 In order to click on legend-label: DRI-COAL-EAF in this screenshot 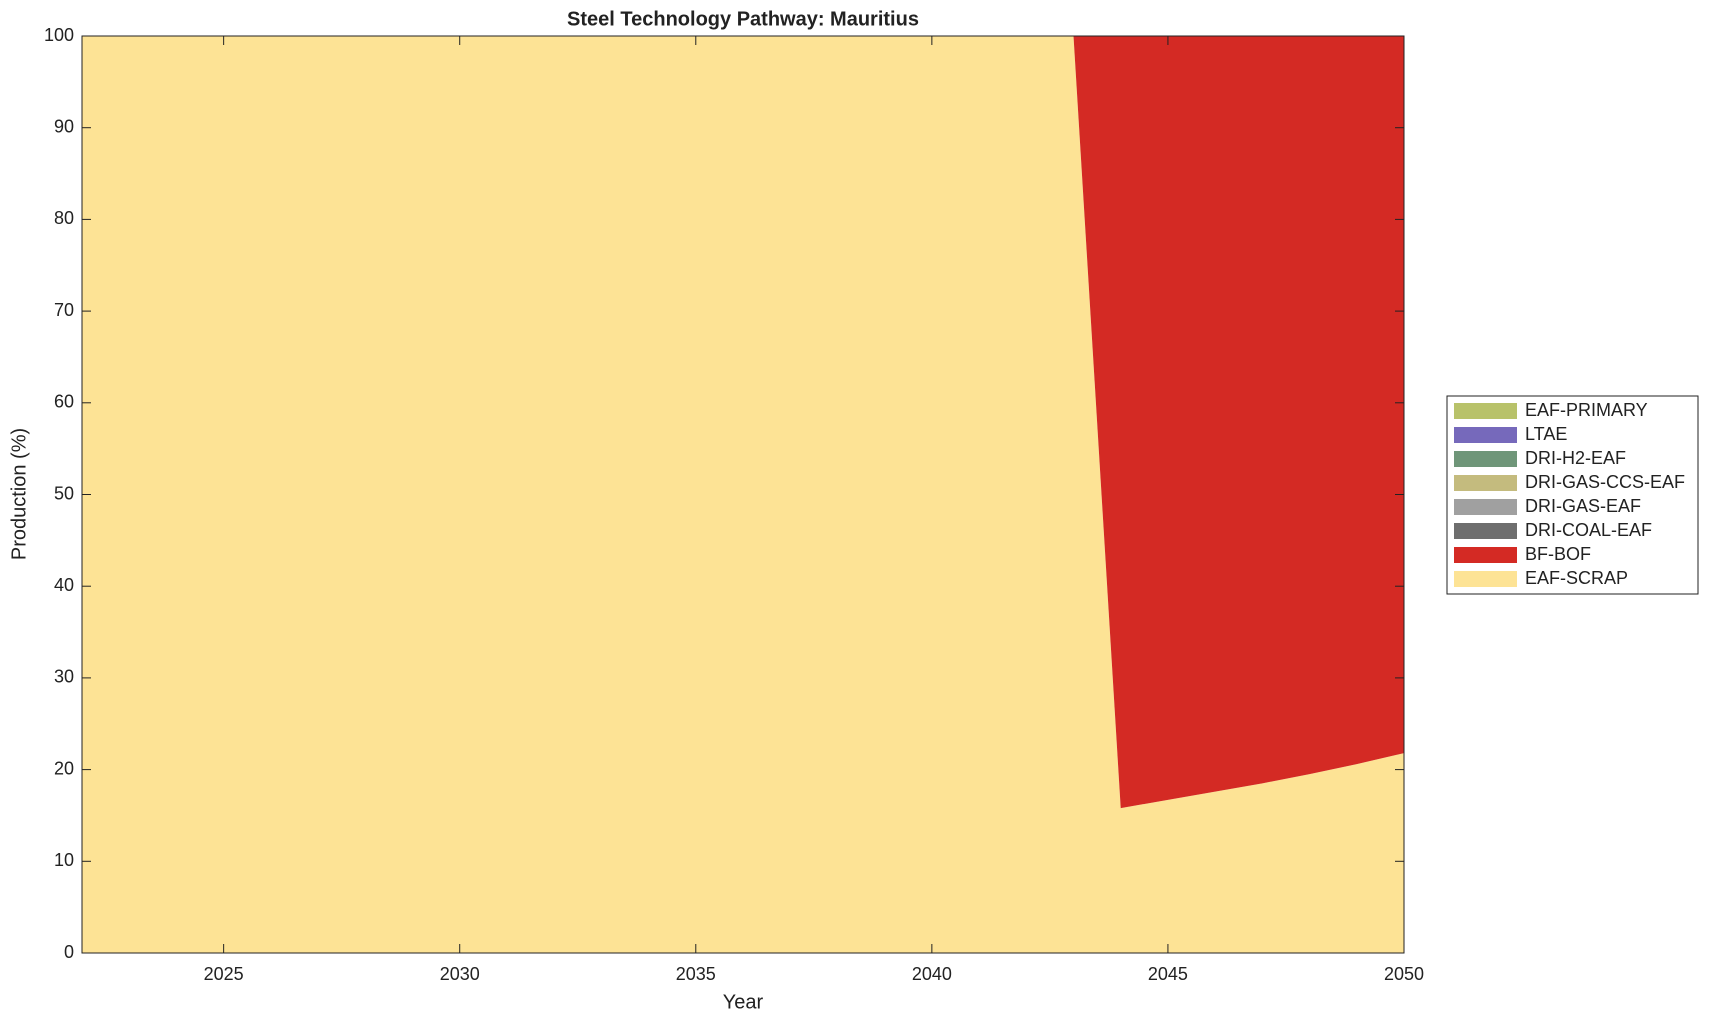, I will do `click(1588, 530)`.